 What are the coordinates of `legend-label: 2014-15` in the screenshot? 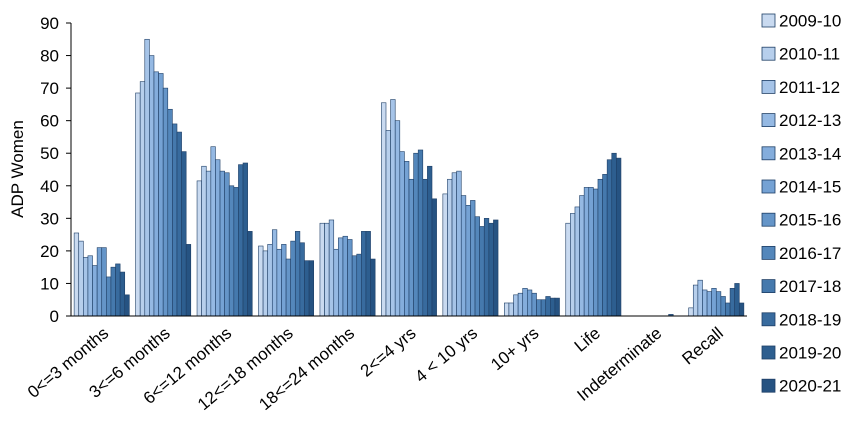 It's located at (810, 187).